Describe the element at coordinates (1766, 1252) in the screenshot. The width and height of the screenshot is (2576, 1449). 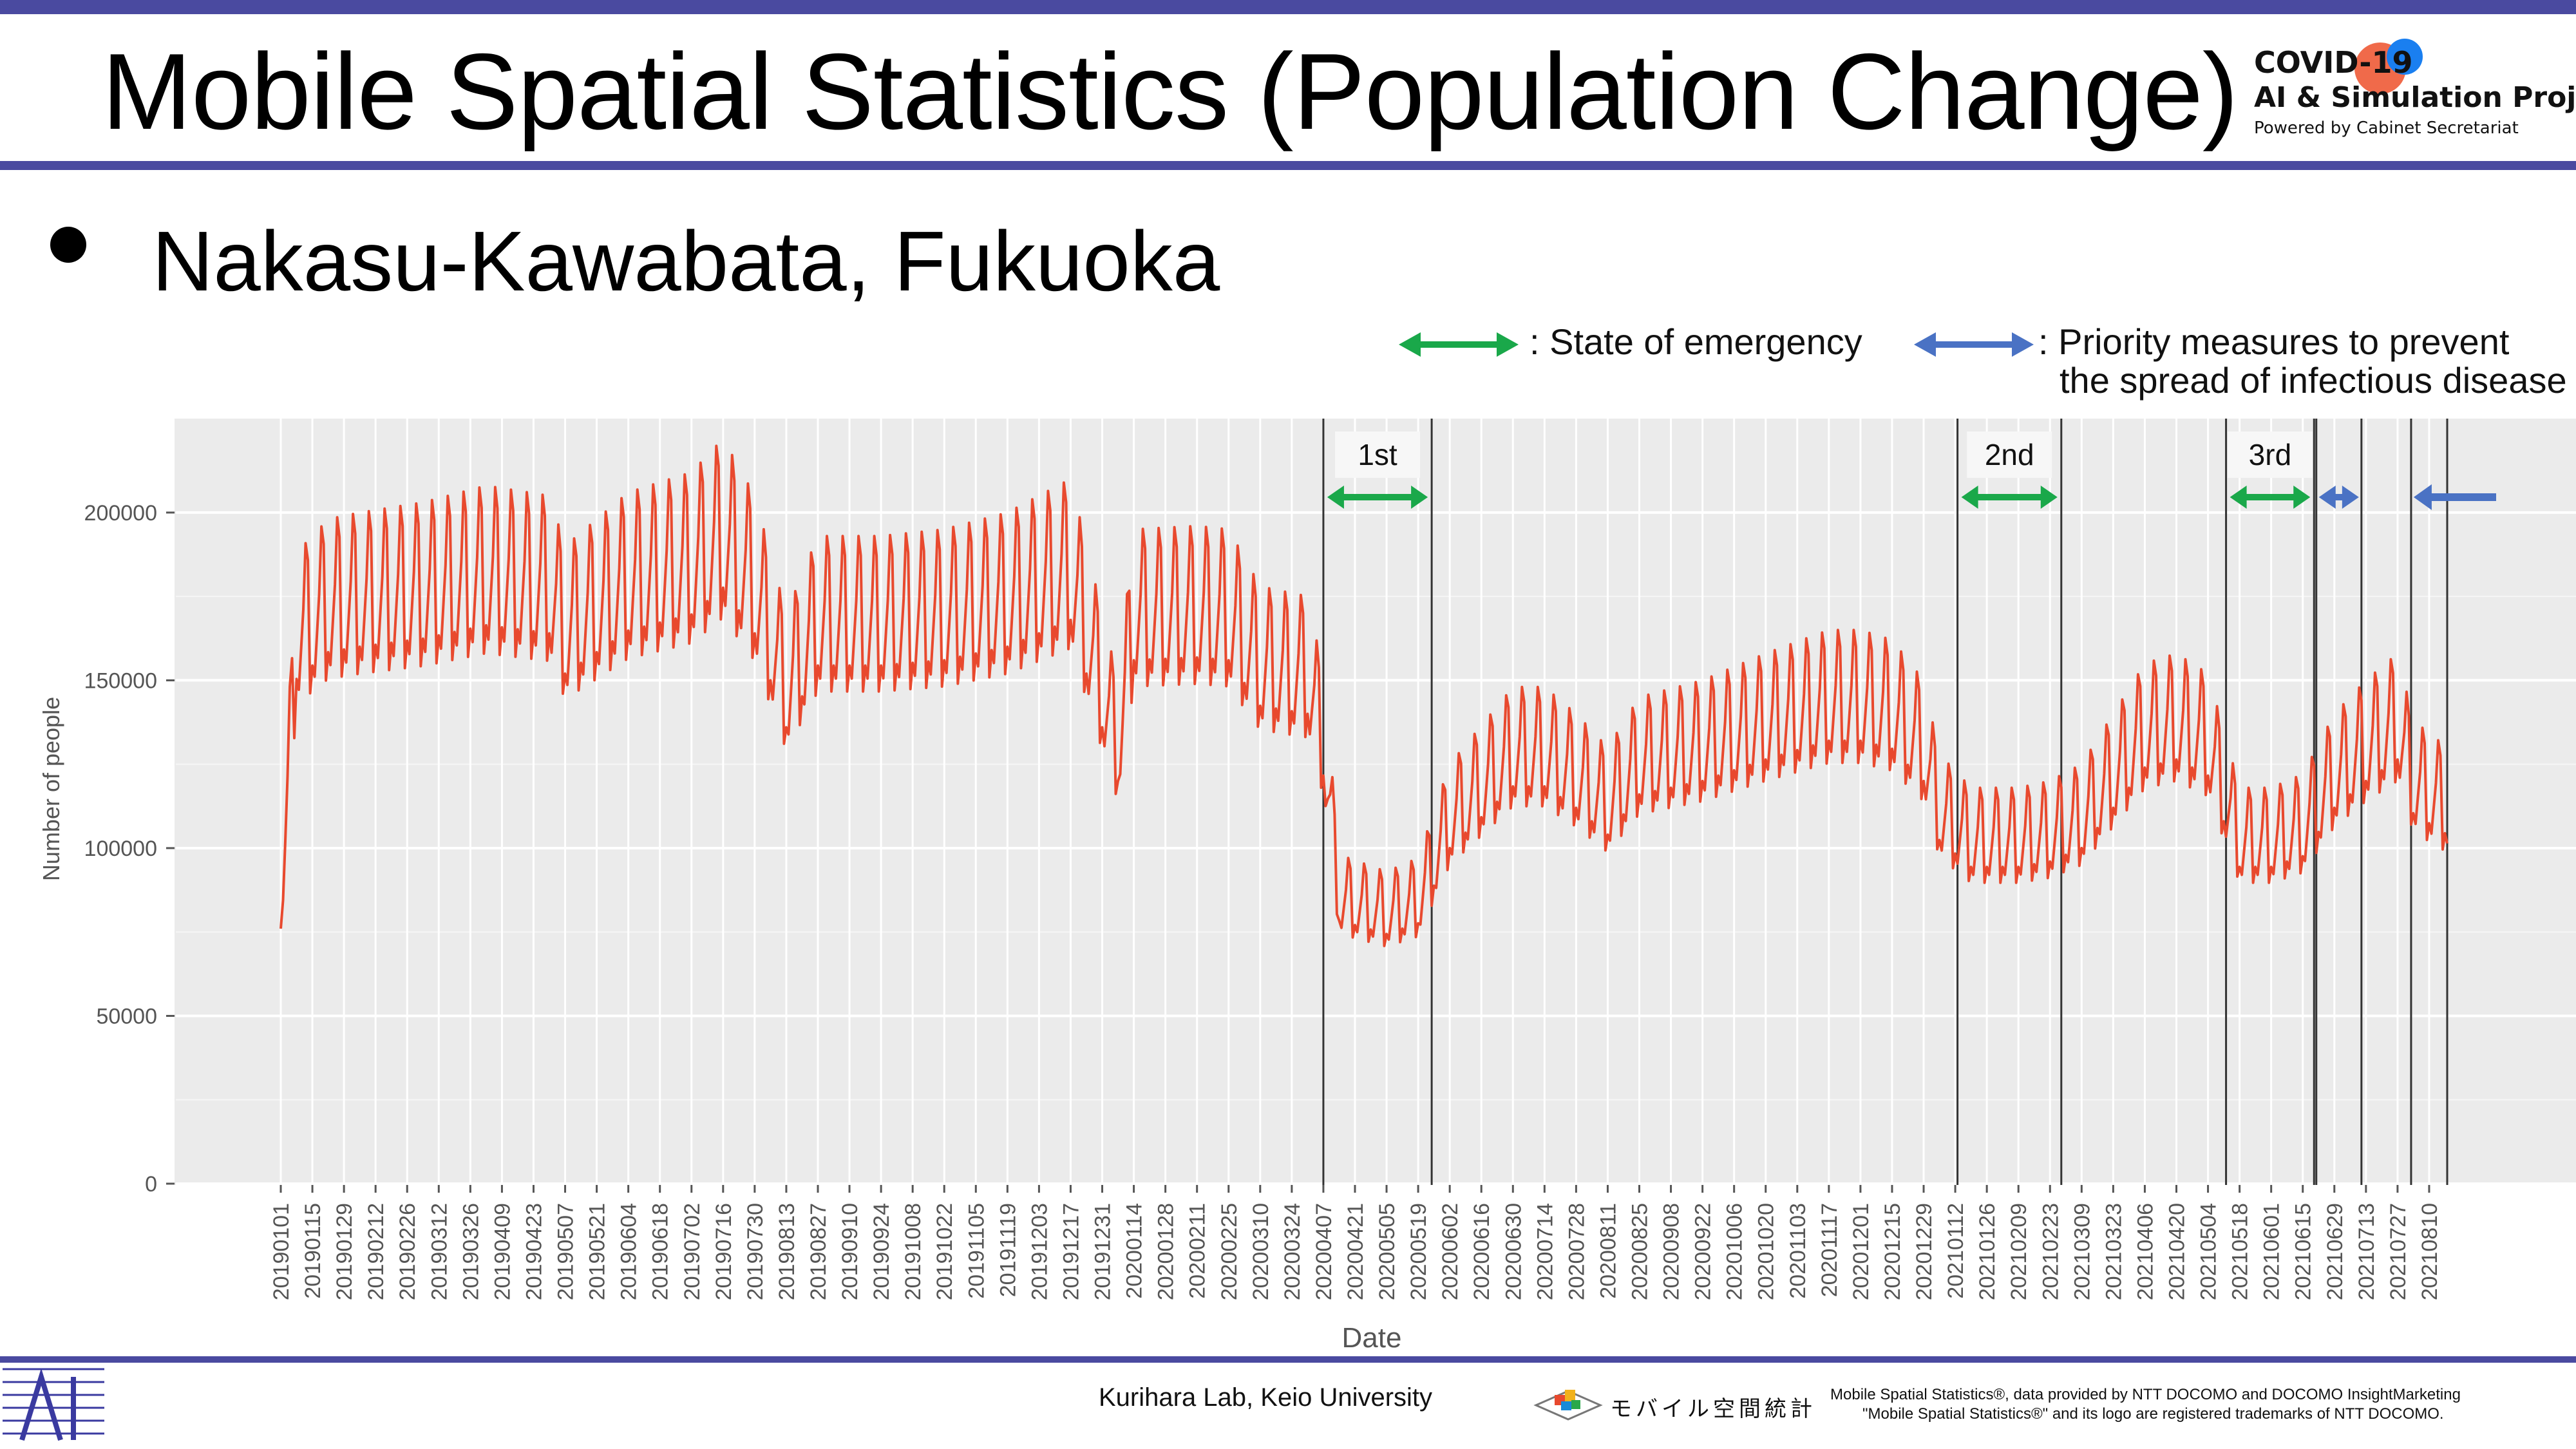
I see `x-tick-label: 20201020` at that location.